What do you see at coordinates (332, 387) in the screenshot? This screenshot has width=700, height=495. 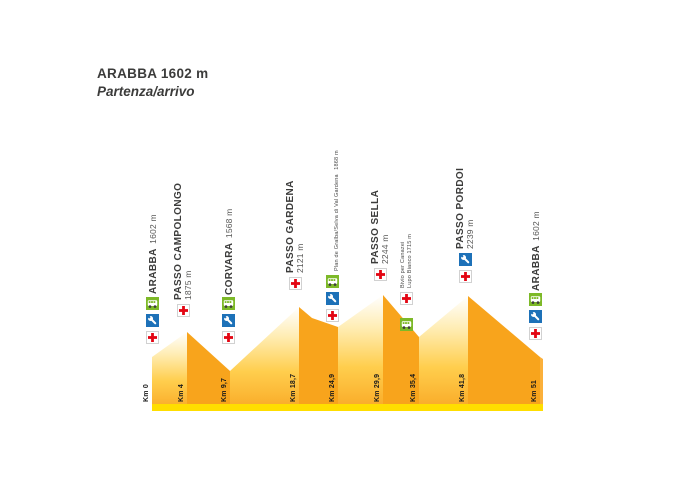 I see `km-marker-24-9: Km 24,9` at bounding box center [332, 387].